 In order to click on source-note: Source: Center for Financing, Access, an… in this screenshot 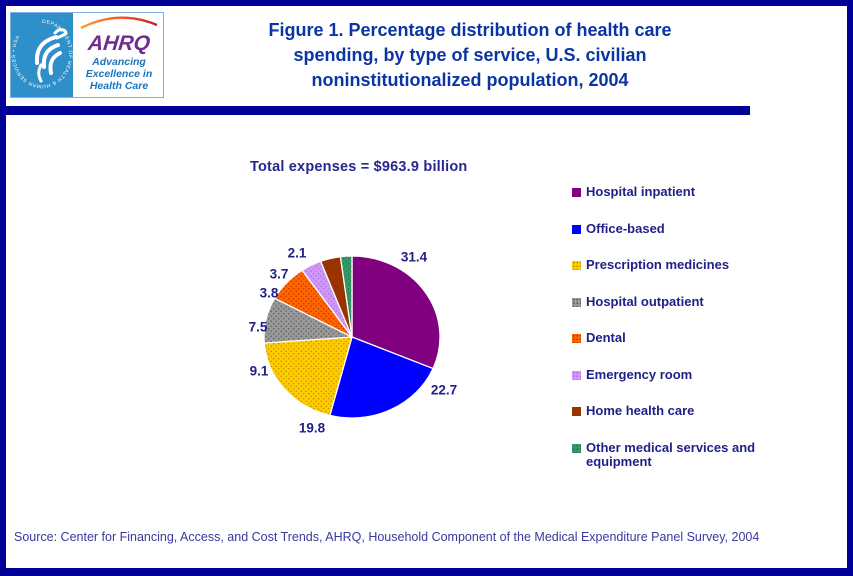, I will do `click(387, 537)`.